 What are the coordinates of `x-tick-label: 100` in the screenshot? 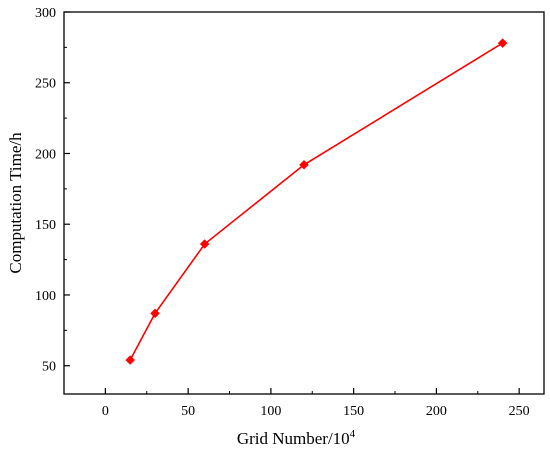 It's located at (270, 411).